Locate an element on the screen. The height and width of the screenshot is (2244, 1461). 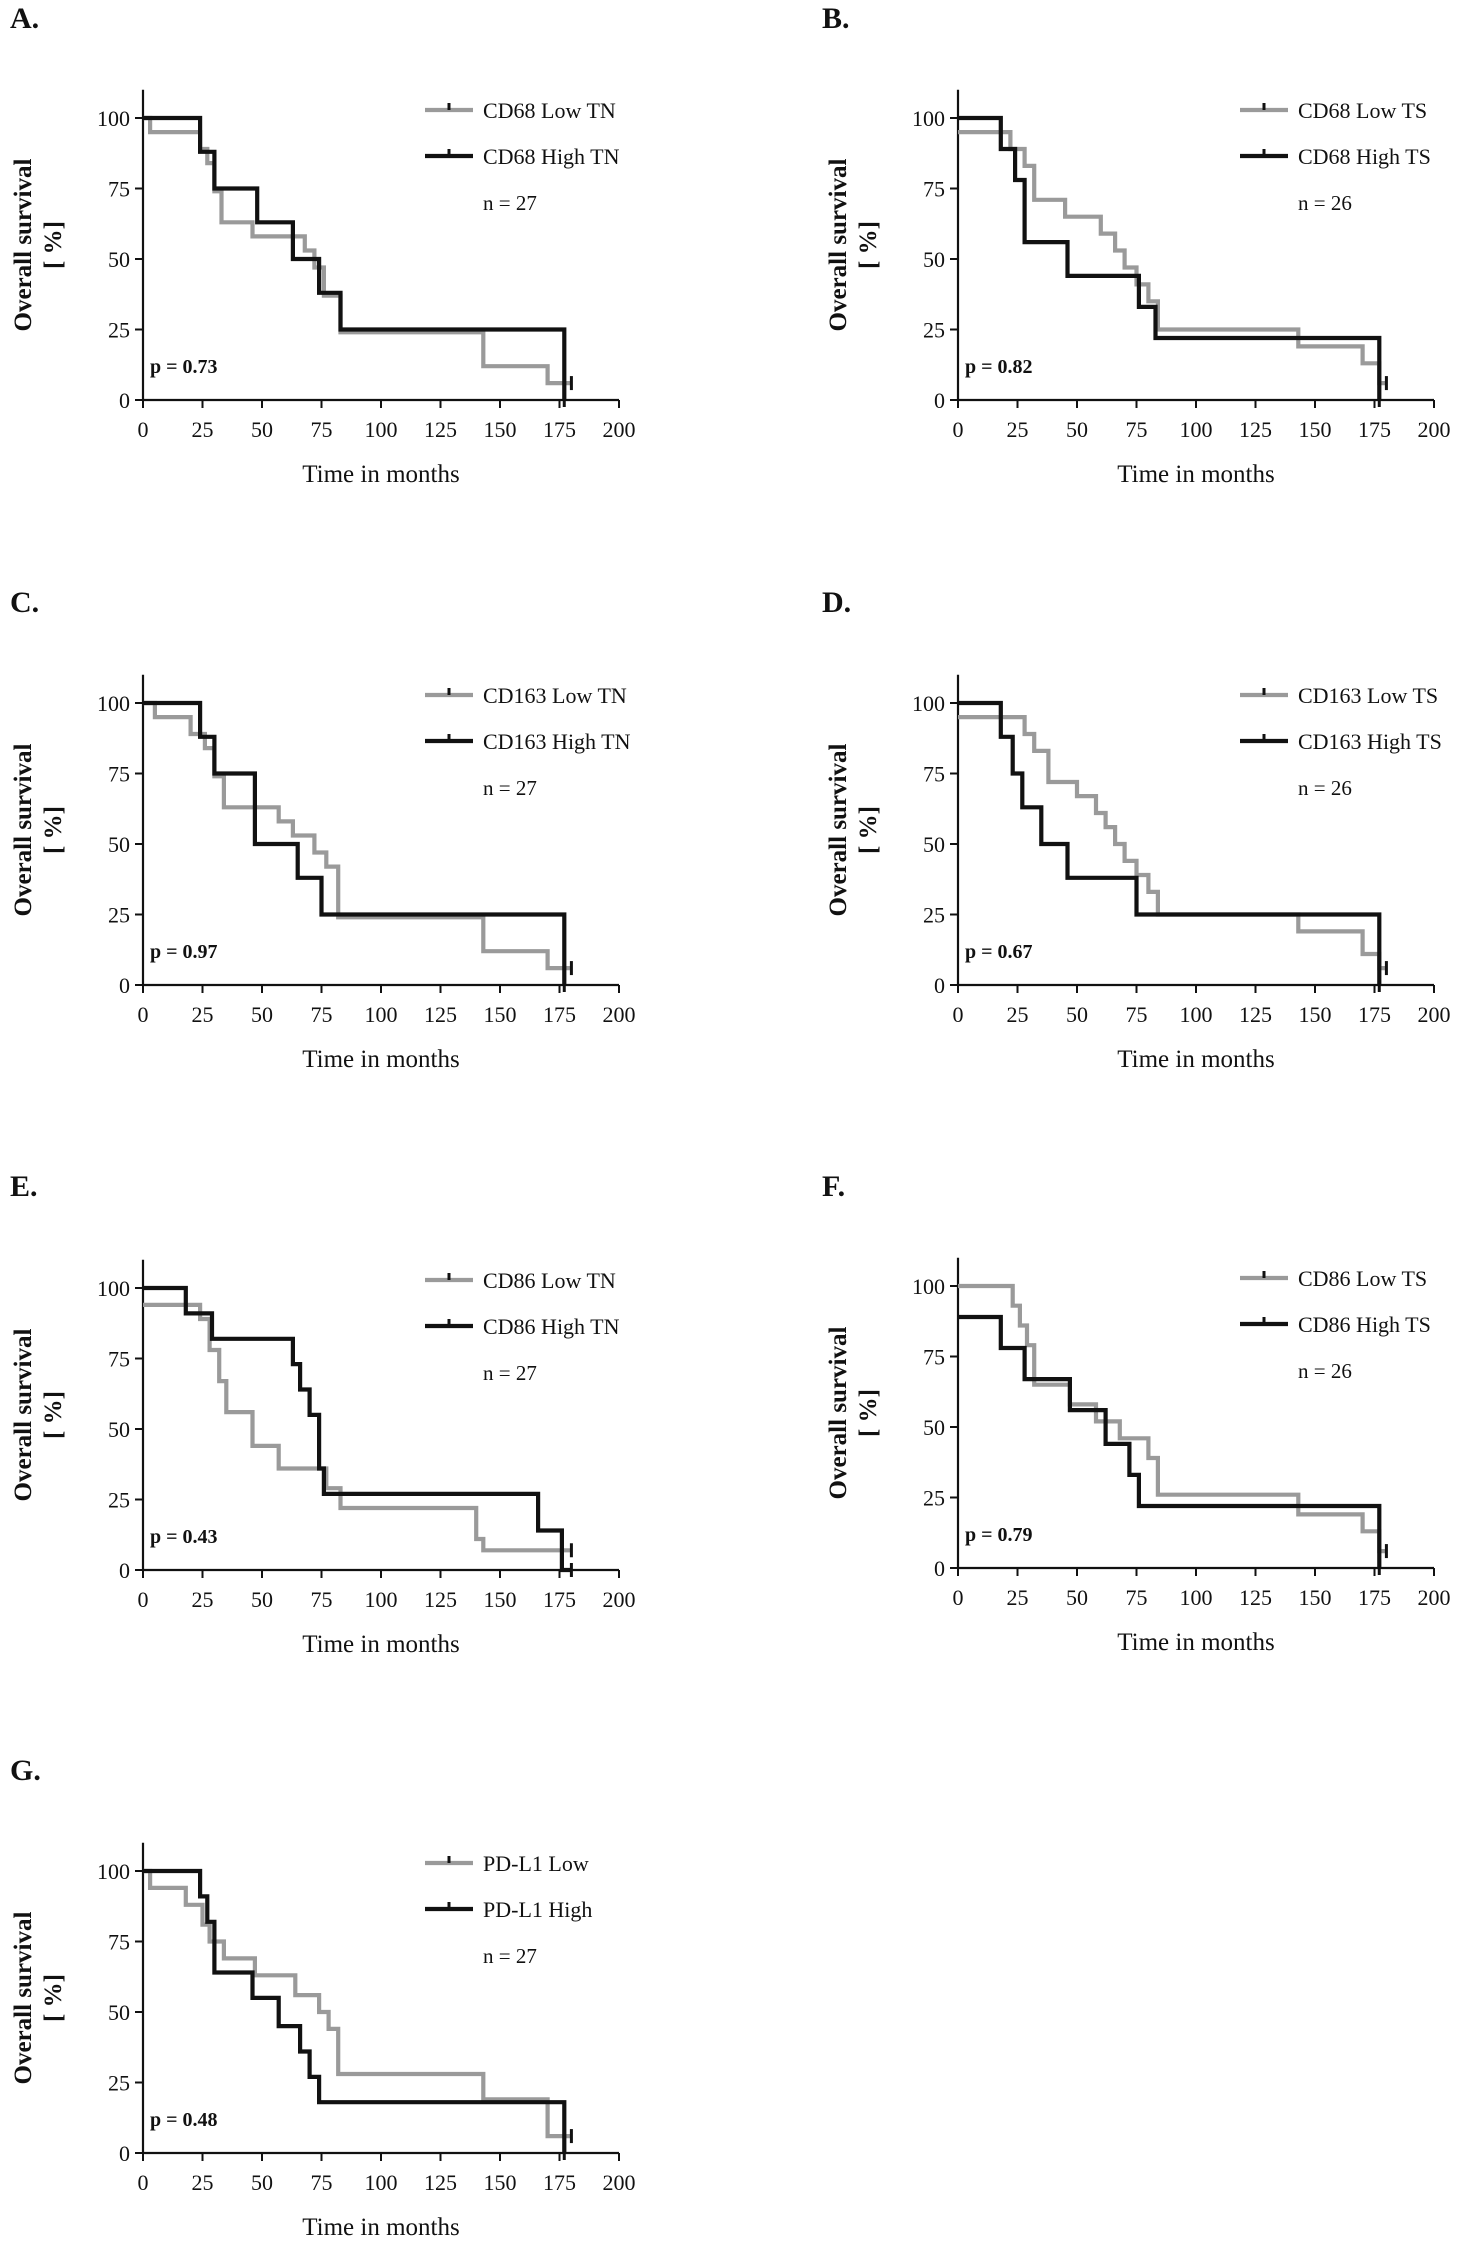
panel-label: G. is located at coordinates (25, 1770).